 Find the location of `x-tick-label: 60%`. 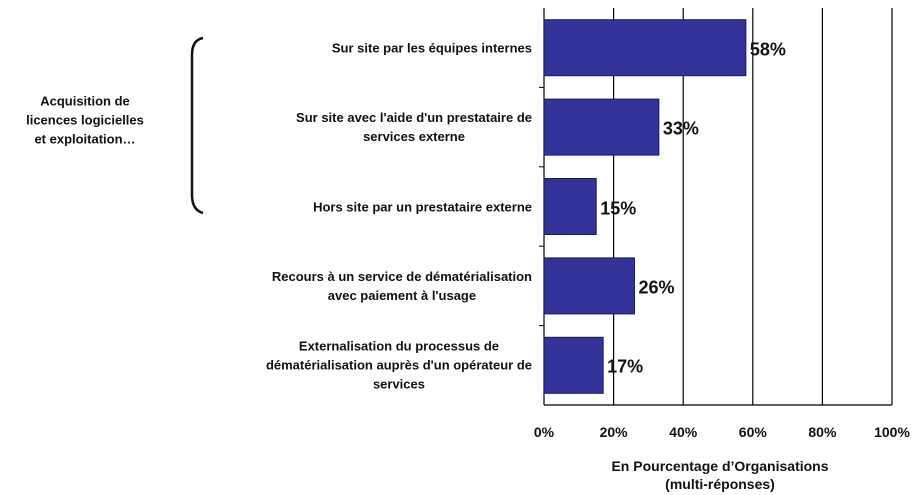

x-tick-label: 60% is located at coordinates (752, 432).